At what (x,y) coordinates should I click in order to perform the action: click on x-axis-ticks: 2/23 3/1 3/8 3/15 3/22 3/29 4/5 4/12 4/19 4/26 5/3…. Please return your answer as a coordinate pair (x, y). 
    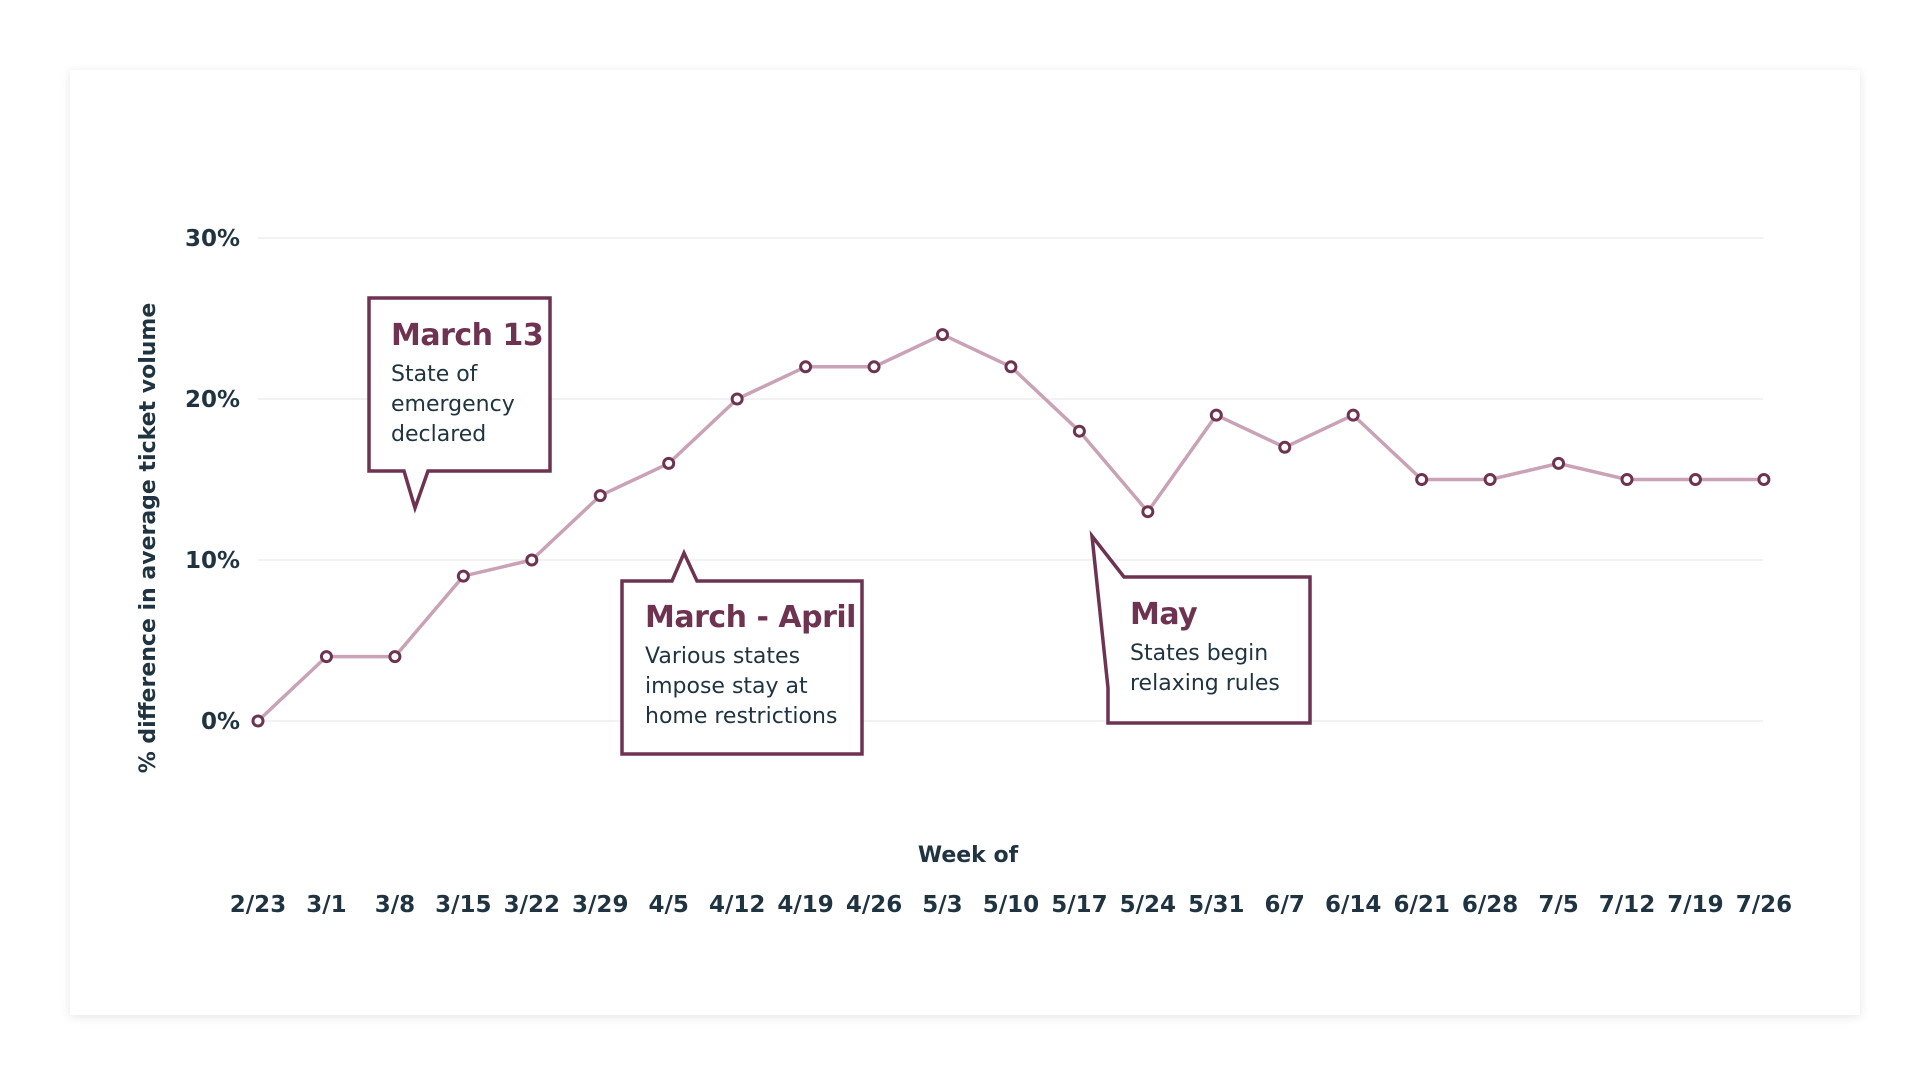
    Looking at the image, I should click on (1011, 905).